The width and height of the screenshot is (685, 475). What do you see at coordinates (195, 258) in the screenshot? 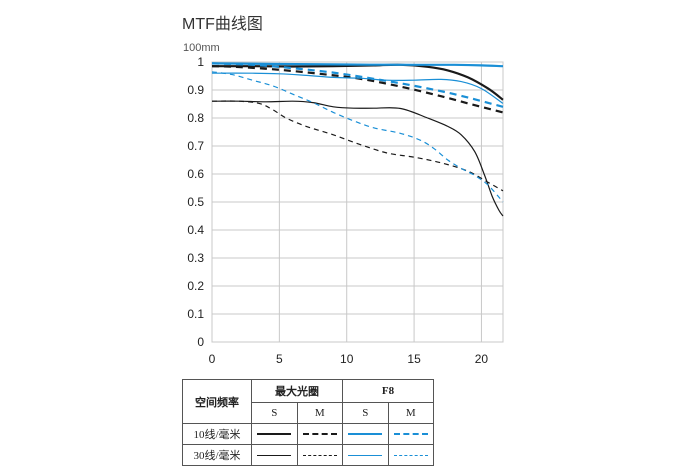
I see `y-tick-label: 0.3` at bounding box center [195, 258].